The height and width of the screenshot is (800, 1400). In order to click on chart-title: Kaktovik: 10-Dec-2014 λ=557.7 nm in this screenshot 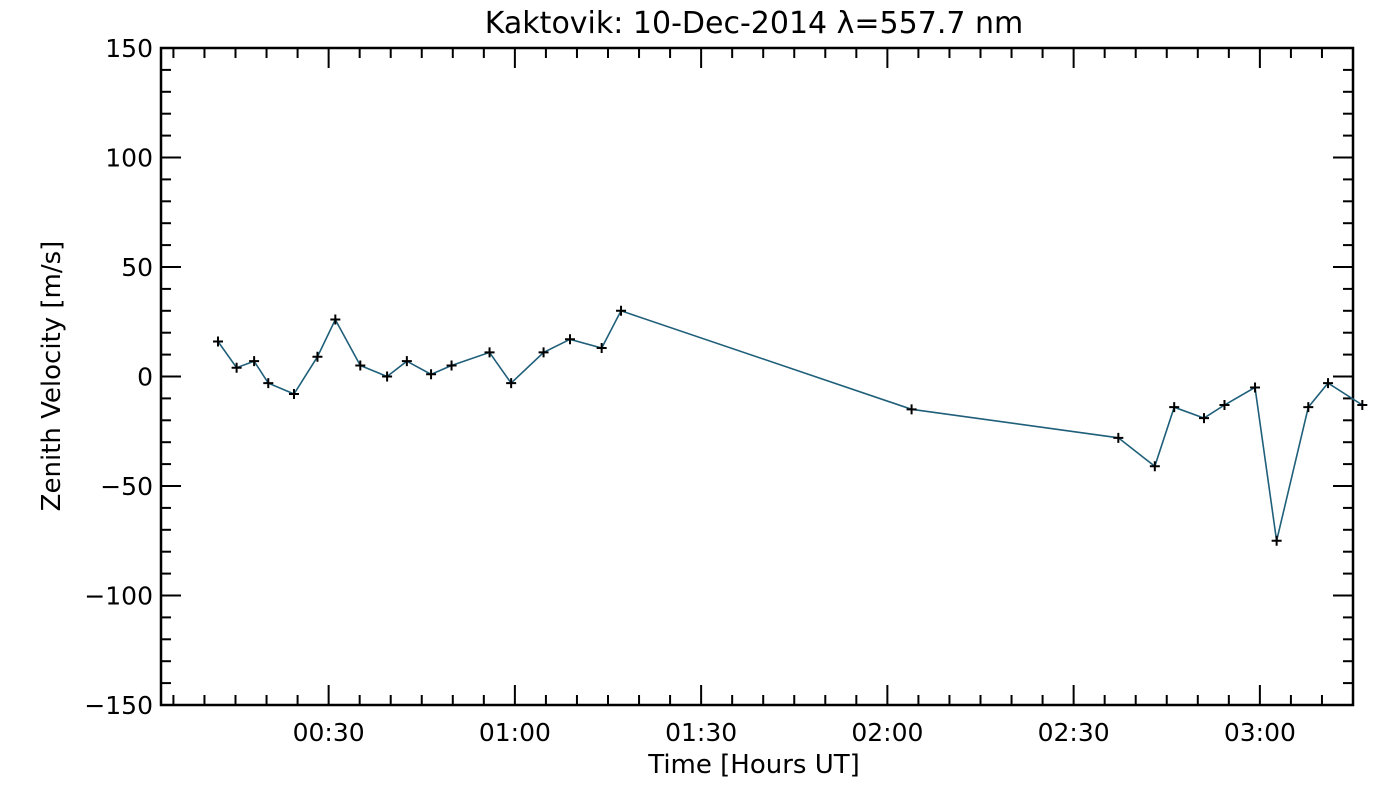, I will do `click(754, 23)`.